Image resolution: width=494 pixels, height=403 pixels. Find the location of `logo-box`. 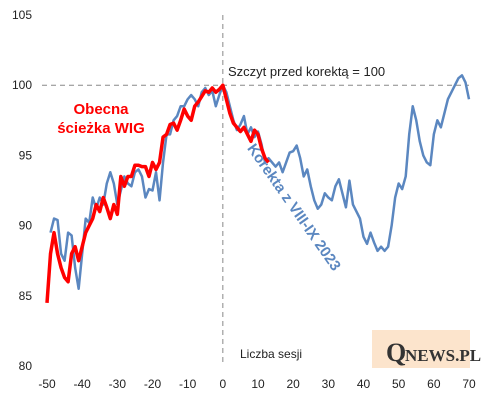

logo-box is located at coordinates (421, 349).